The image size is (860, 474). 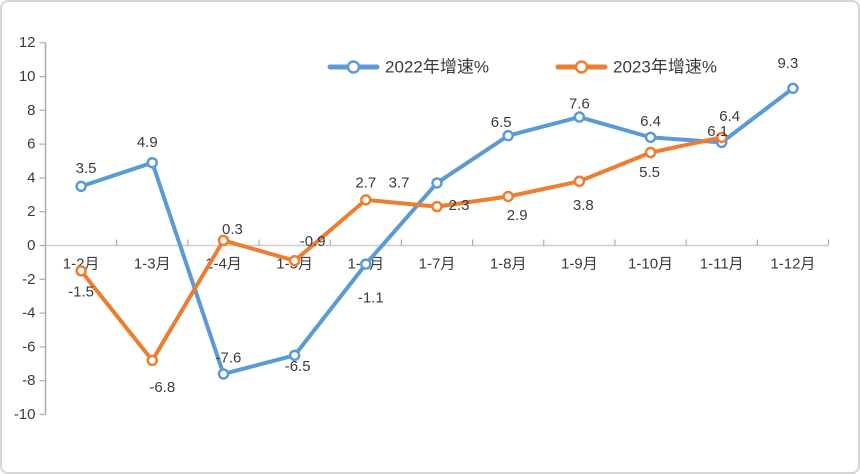 I want to click on data-label: -1.5, so click(x=81, y=291).